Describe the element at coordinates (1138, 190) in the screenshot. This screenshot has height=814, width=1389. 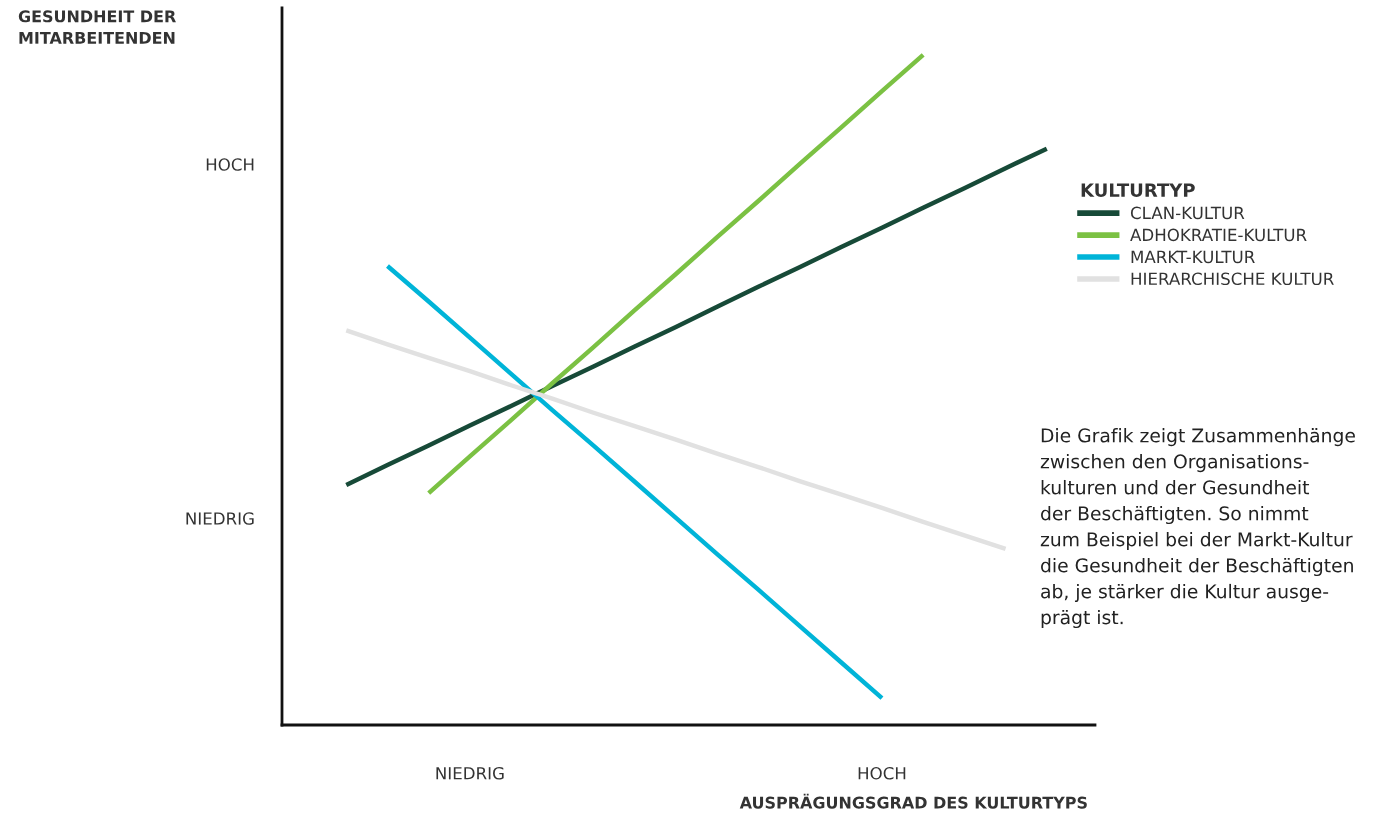
I see `legend-title: KULTURTYP` at that location.